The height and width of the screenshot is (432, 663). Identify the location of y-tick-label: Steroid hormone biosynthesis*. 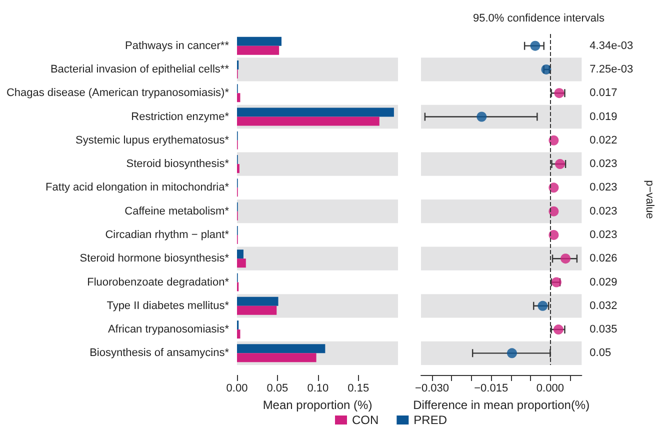
(155, 258).